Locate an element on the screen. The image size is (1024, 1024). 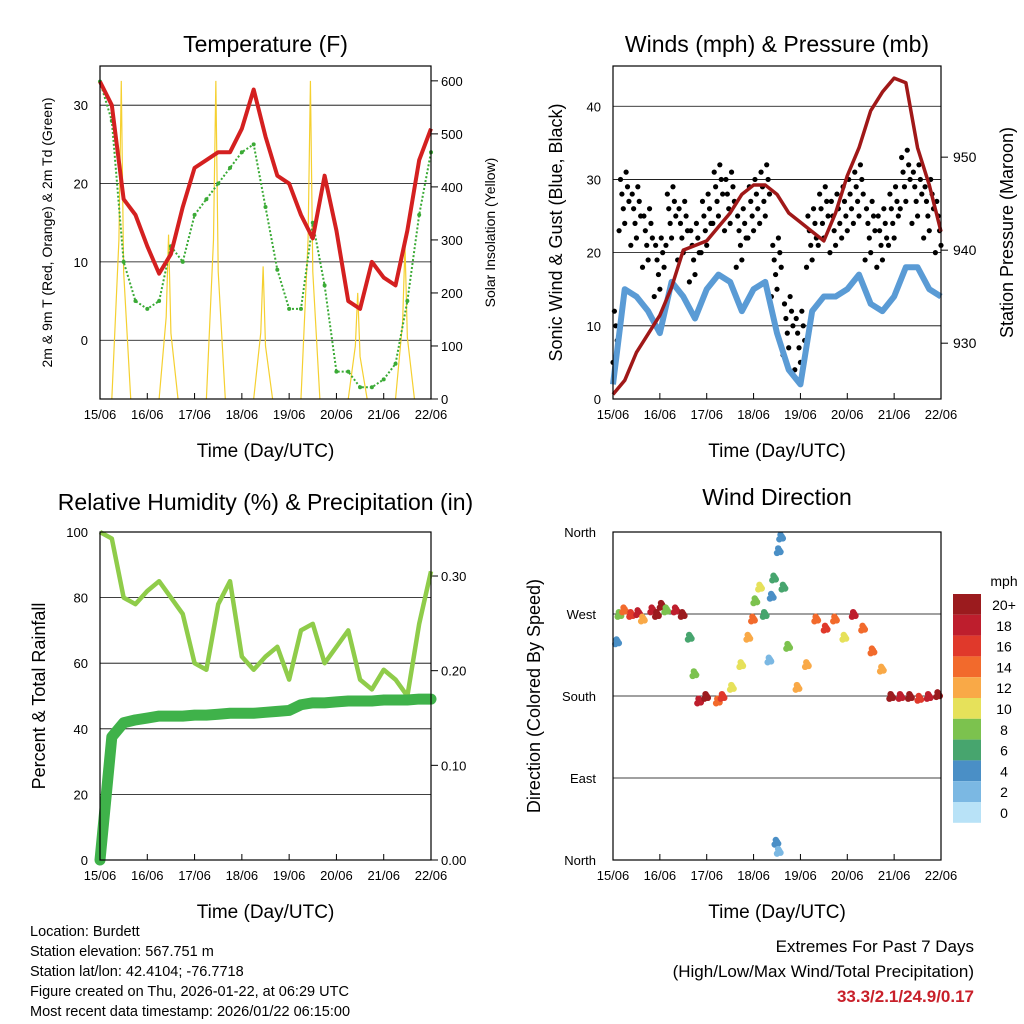
extremes-subtitle: (High/Low/Max Wind/Total Precipitation) is located at coordinates (823, 971).